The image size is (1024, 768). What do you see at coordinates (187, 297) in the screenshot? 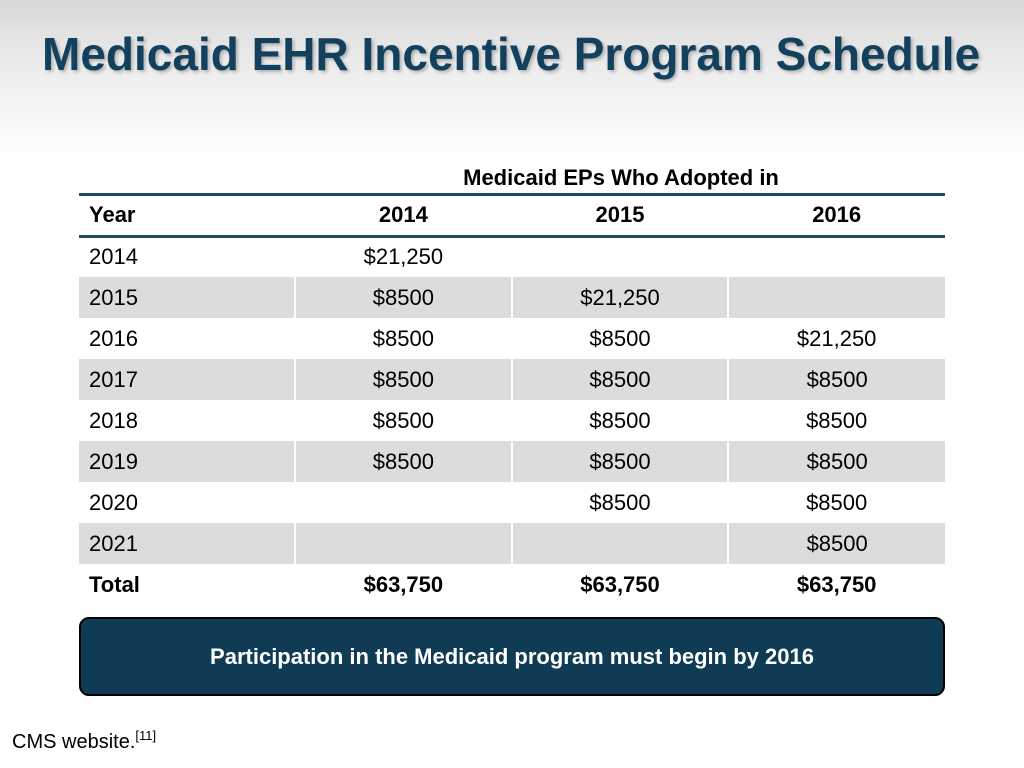
I see `row-year: 2015` at bounding box center [187, 297].